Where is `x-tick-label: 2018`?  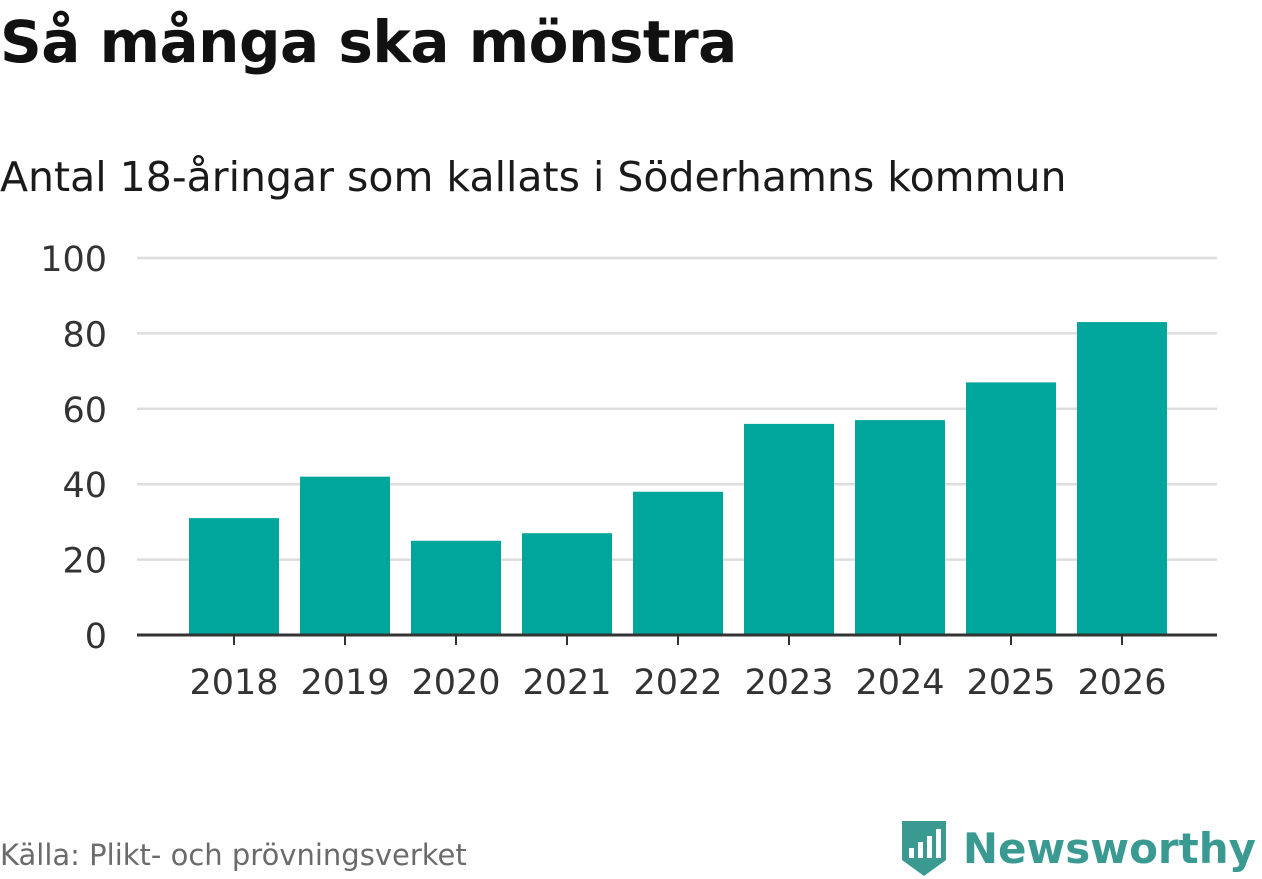 x-tick-label: 2018 is located at coordinates (233, 683).